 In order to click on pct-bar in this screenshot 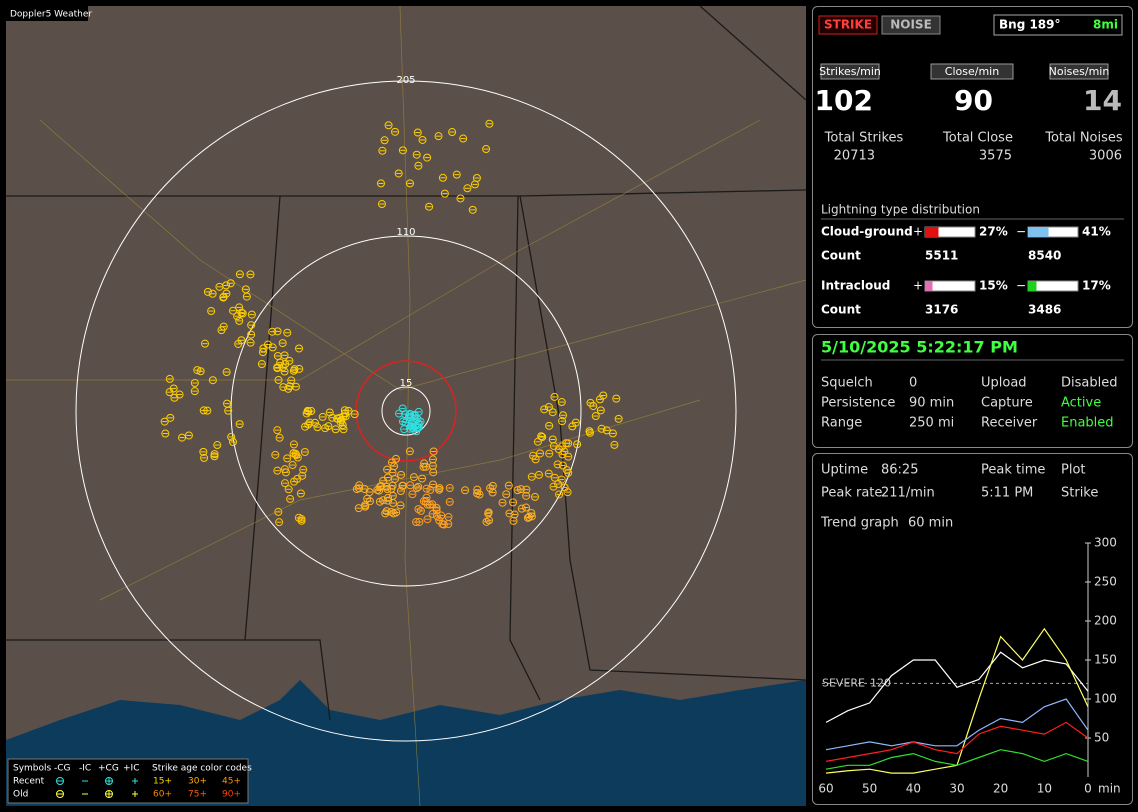, I will do `click(1032, 286)`.